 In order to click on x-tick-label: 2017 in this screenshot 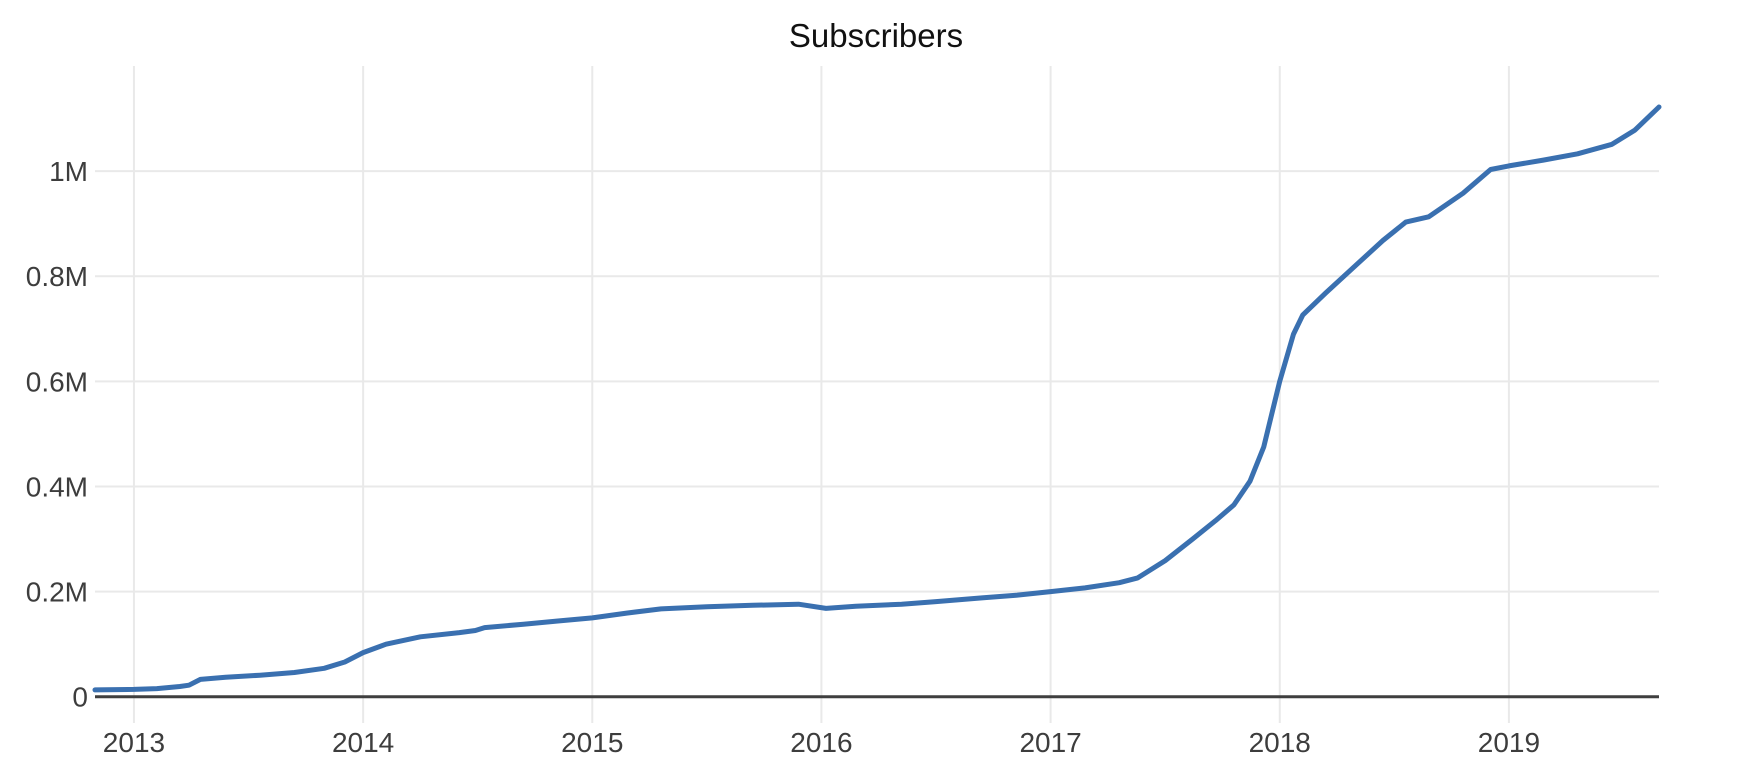, I will do `click(1050, 742)`.